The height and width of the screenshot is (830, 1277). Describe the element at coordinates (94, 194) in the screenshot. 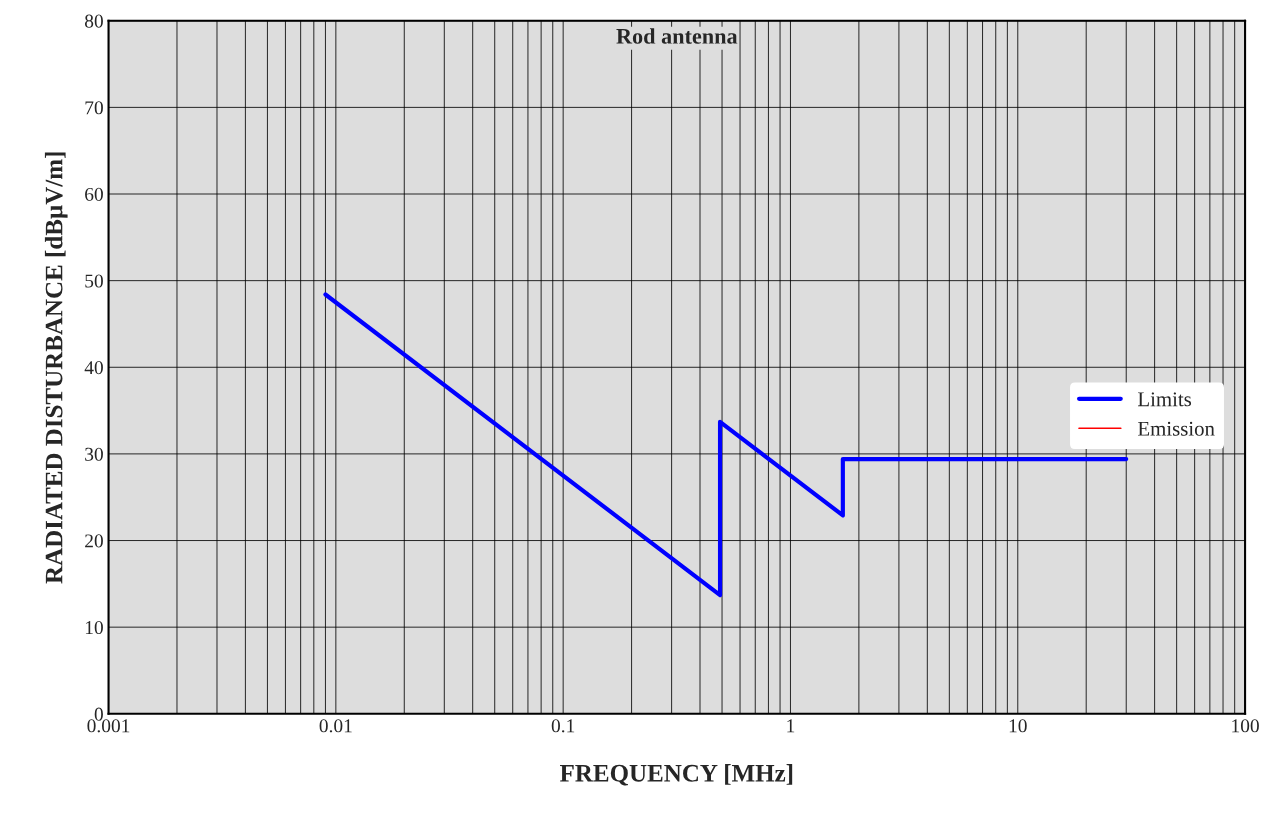

I see `y-tick-label: 60` at that location.